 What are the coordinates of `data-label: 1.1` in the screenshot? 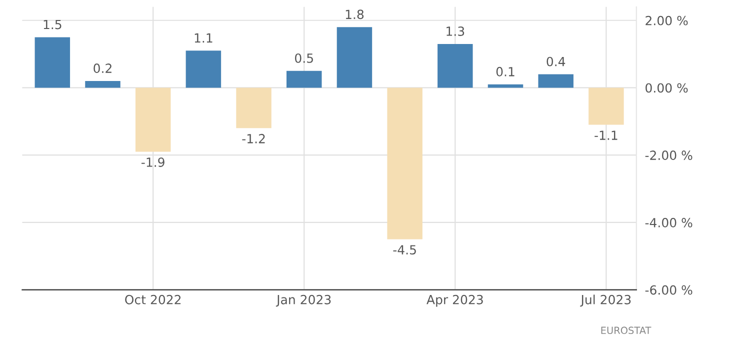 It's located at (203, 38).